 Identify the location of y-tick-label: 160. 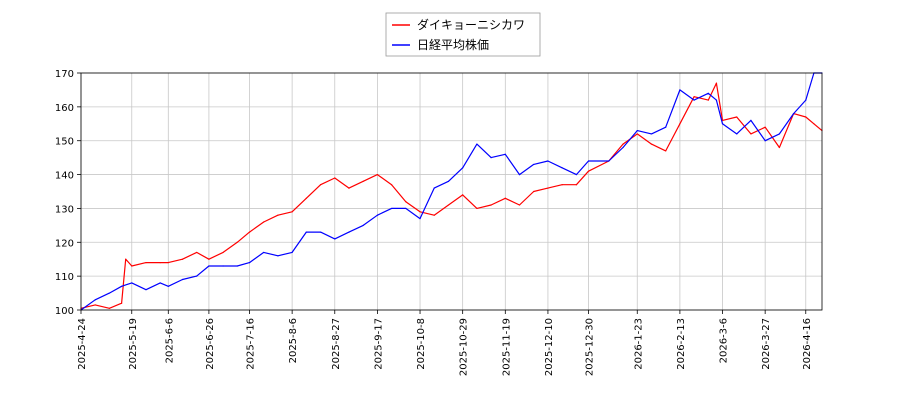
(64, 108).